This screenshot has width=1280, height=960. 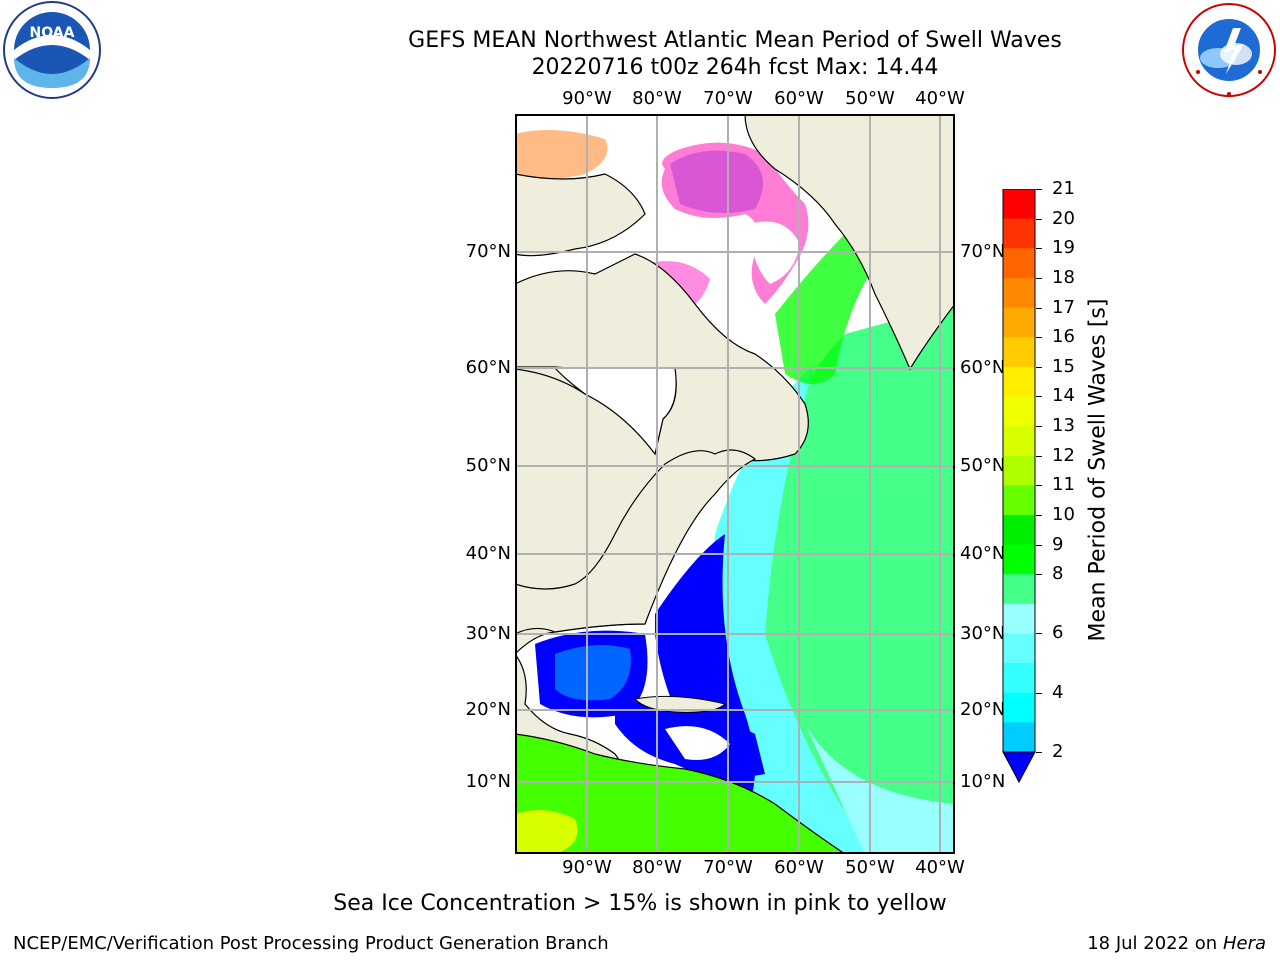 I want to click on swell-cyan-field, so click(x=792, y=609).